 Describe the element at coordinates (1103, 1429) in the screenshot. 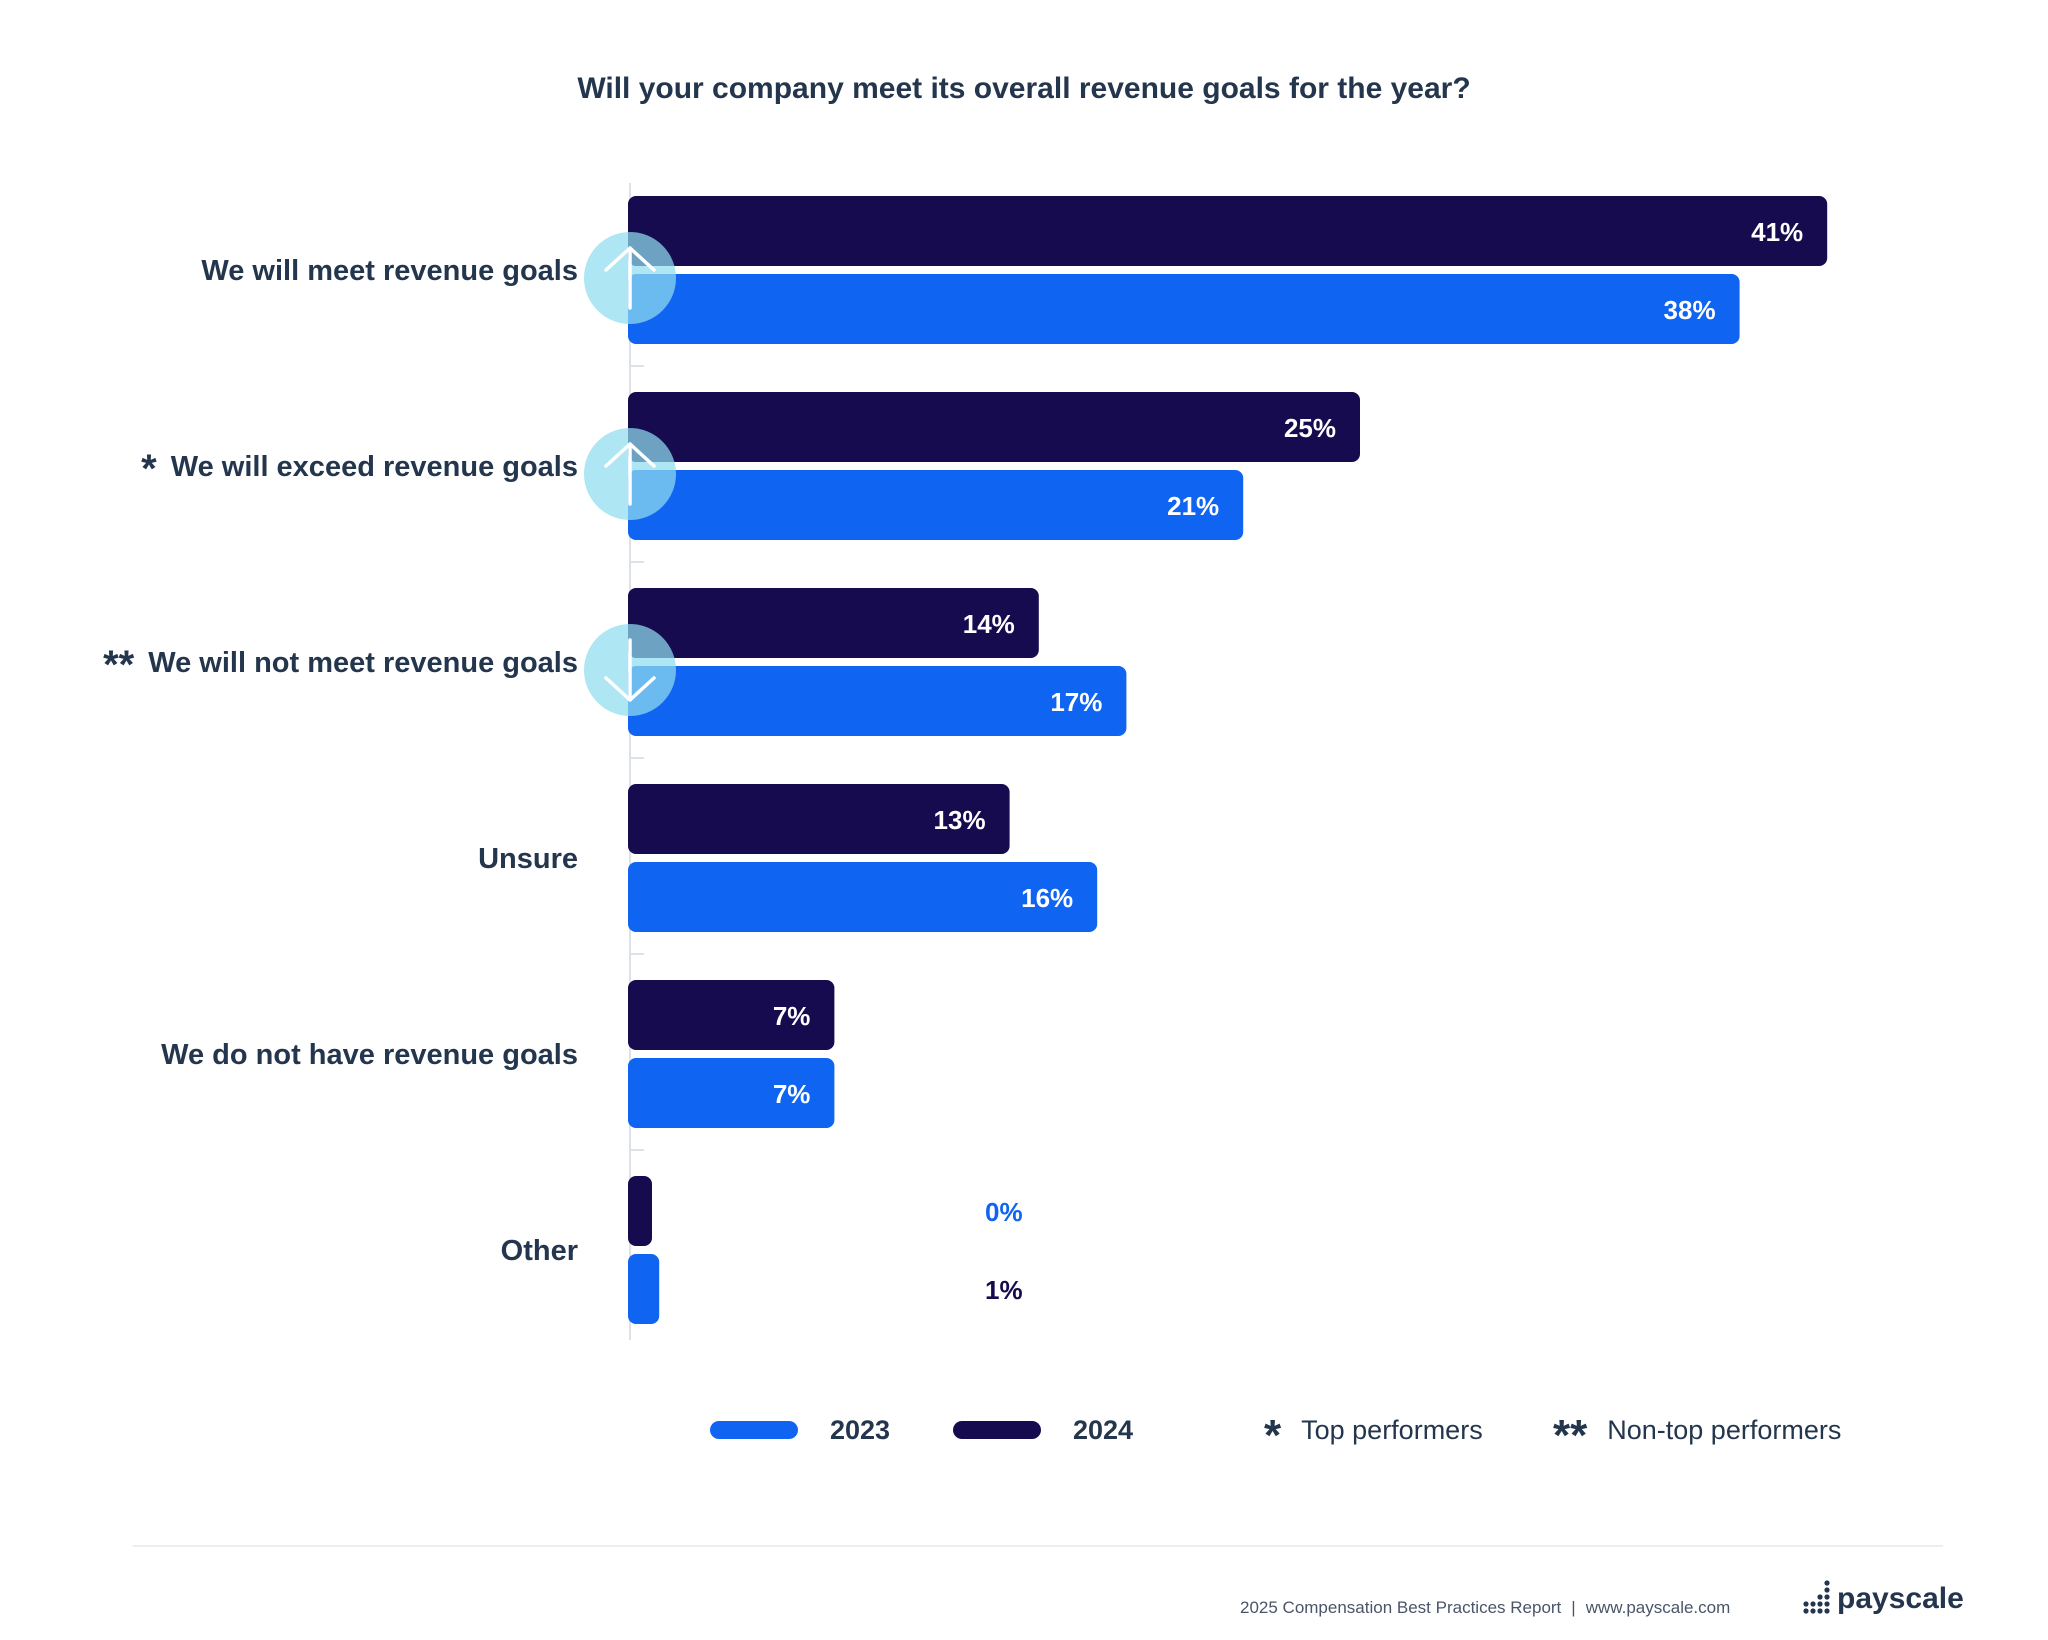

I see `legend-label-2024: 2024` at that location.